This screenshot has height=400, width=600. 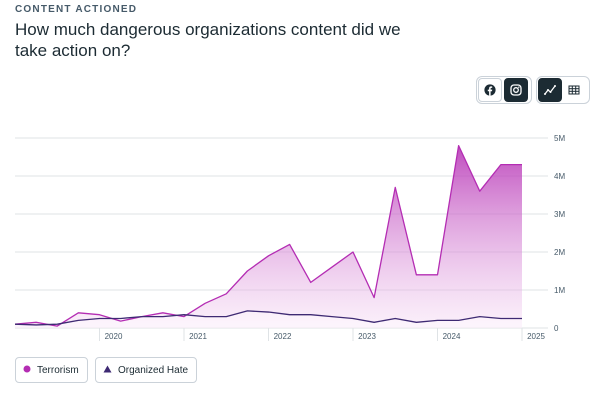 What do you see at coordinates (114, 336) in the screenshot?
I see `x-tick-label: 2020` at bounding box center [114, 336].